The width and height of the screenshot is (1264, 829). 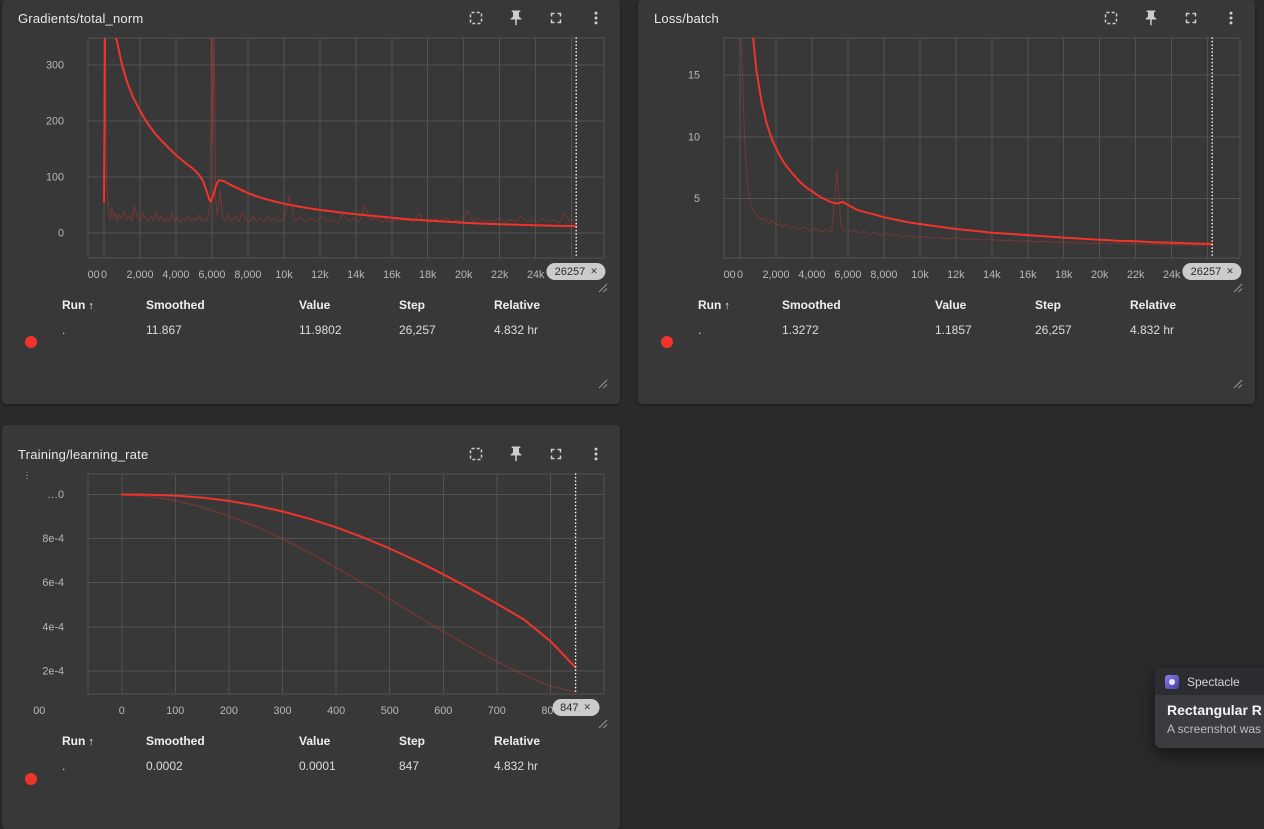 I want to click on metrics-data-row: . 0.0002 0.0001 847 4.832 hr, so click(x=339, y=765).